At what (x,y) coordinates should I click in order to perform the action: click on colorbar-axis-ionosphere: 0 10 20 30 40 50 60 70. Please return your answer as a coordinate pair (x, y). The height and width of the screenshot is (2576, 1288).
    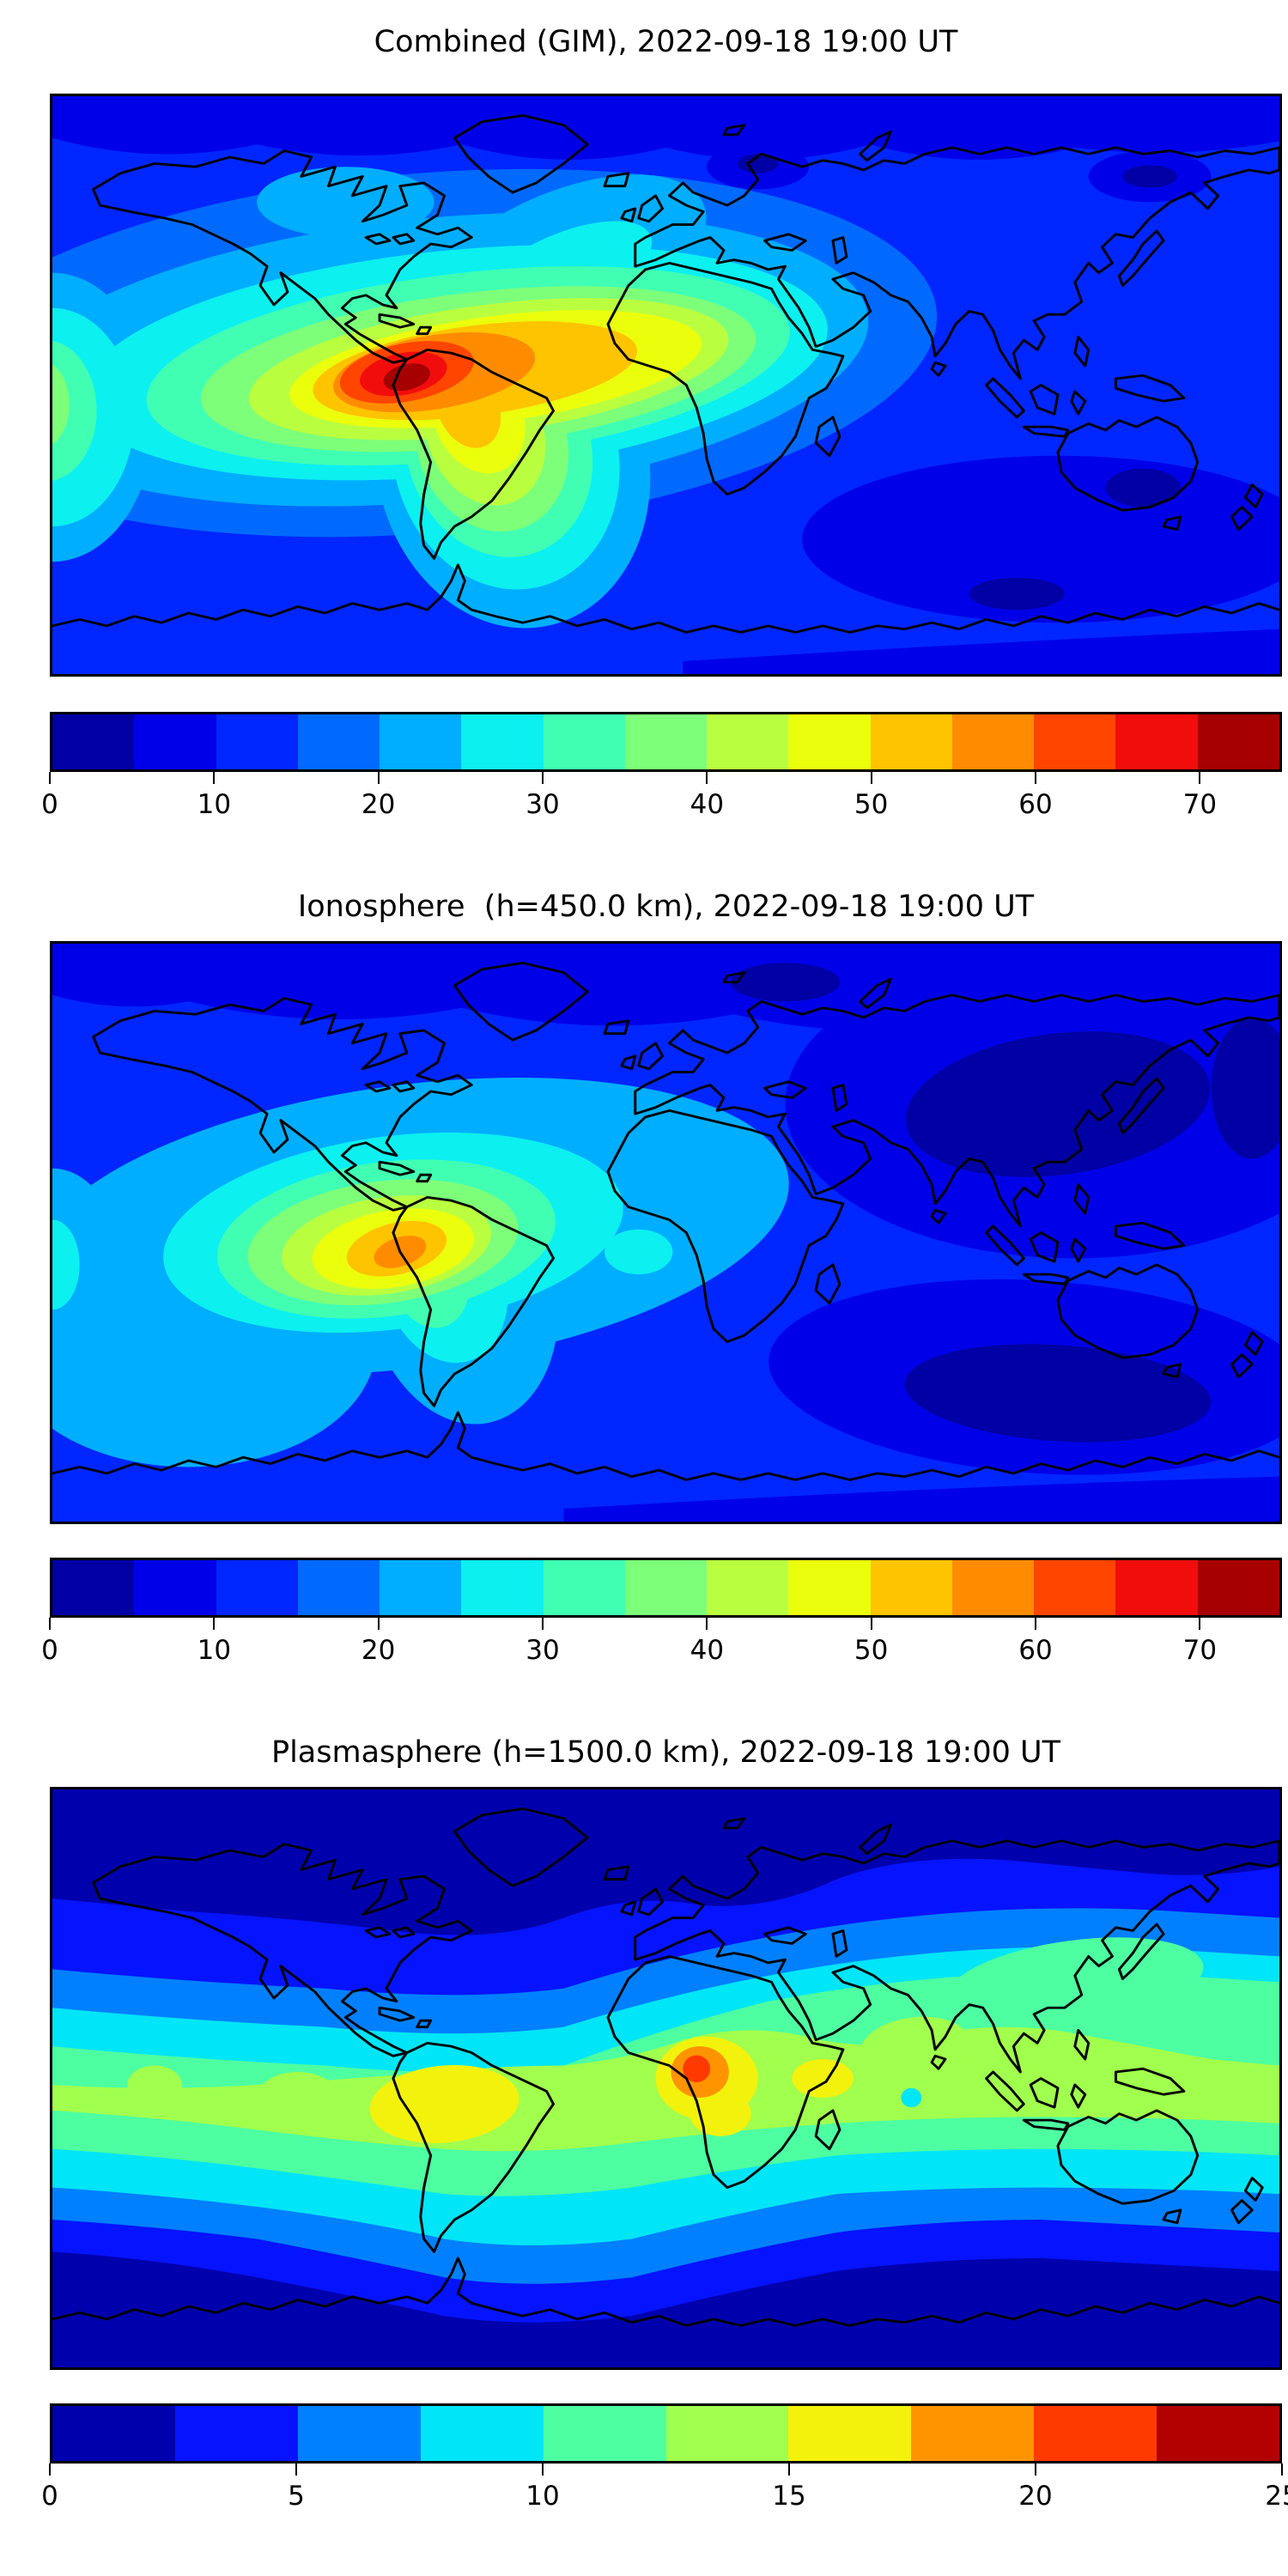
    Looking at the image, I should click on (662, 1656).